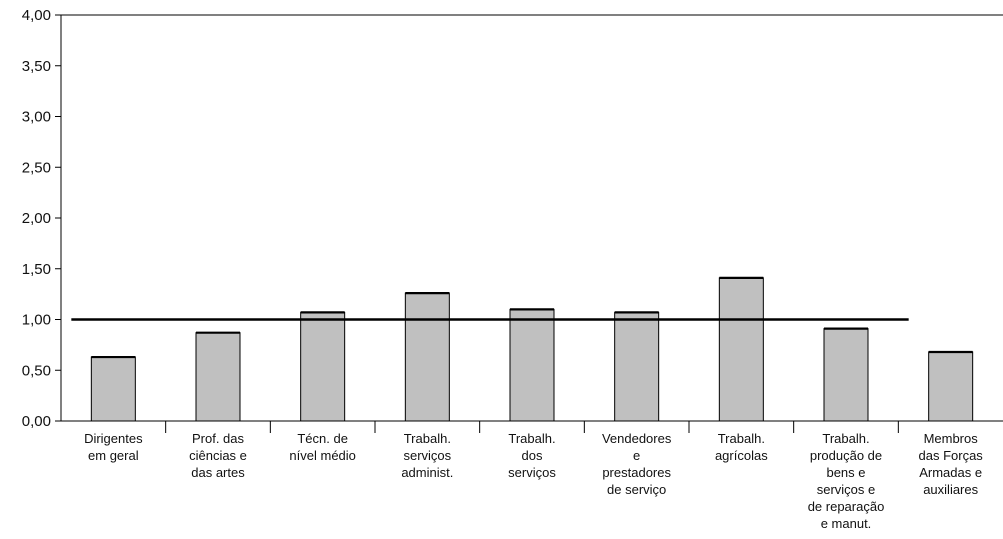 The image size is (1003, 539). I want to click on x-tick-label-line: Vendedores, so click(637, 438).